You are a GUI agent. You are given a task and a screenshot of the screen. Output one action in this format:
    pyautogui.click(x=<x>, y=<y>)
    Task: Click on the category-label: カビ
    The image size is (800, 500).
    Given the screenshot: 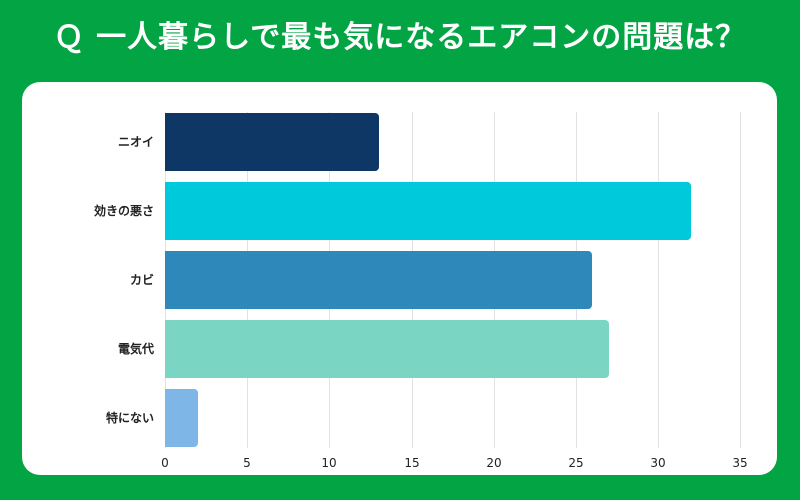 What is the action you would take?
    pyautogui.click(x=141, y=280)
    